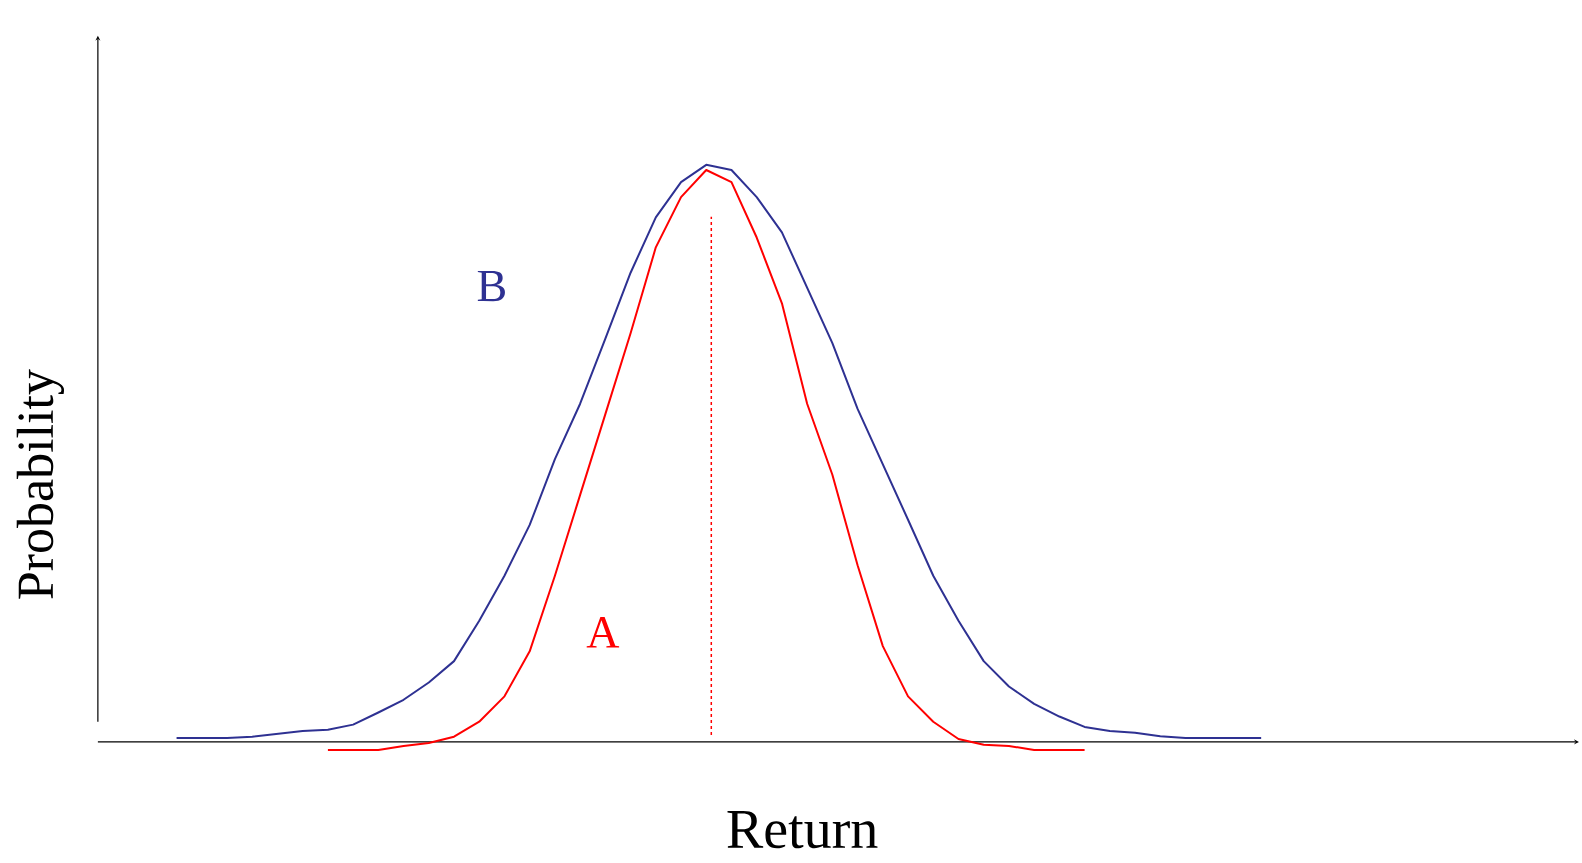 Image resolution: width=1582 pixels, height=863 pixels. What do you see at coordinates (603, 632) in the screenshot?
I see `series-label: A` at bounding box center [603, 632].